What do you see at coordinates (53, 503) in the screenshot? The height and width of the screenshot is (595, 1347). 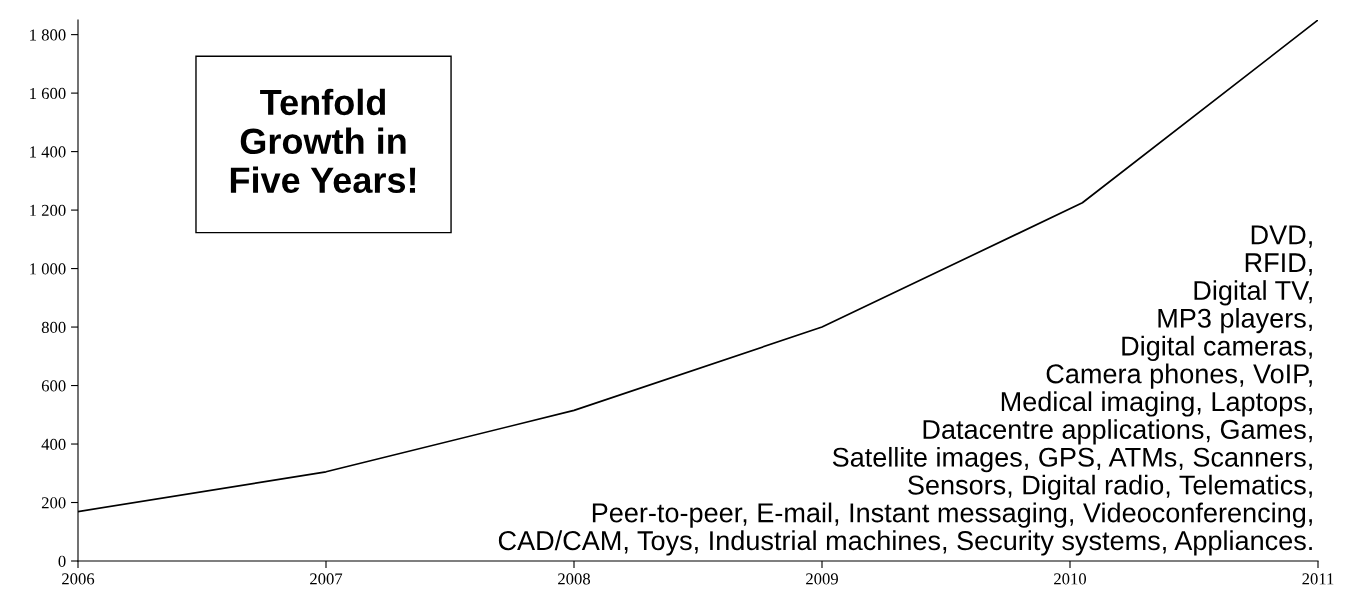 I see `y-tick-label: 200` at bounding box center [53, 503].